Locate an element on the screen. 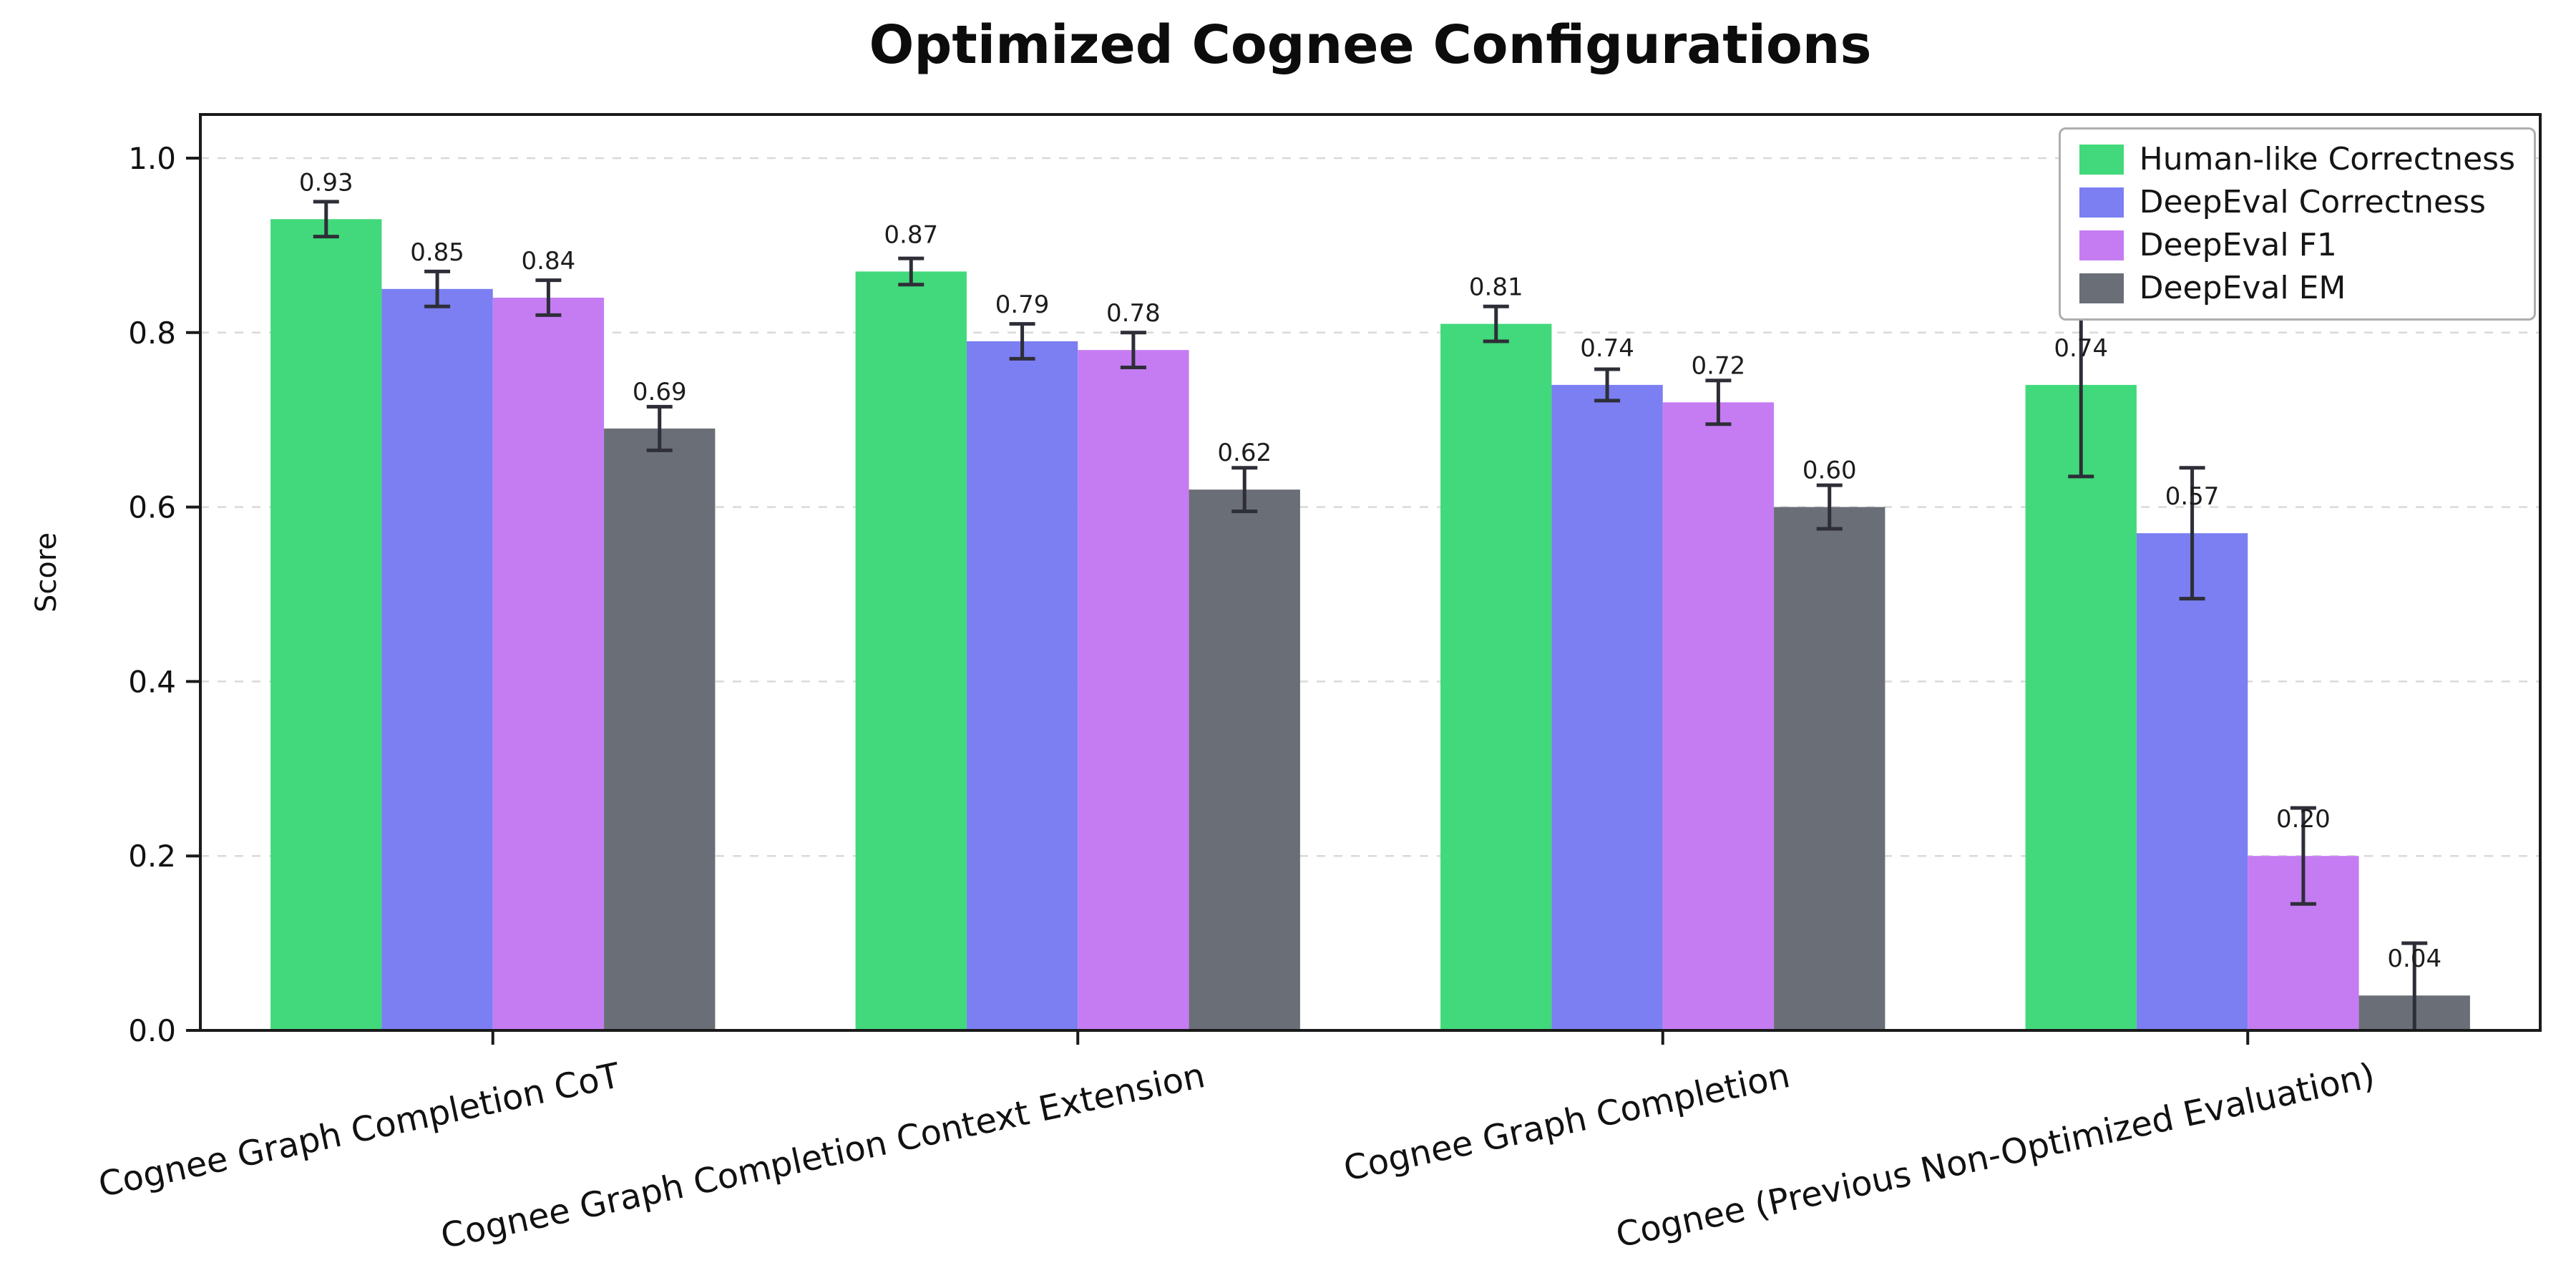 This screenshot has width=2576, height=1288. y-tick-label: 0.0 is located at coordinates (152, 1030).